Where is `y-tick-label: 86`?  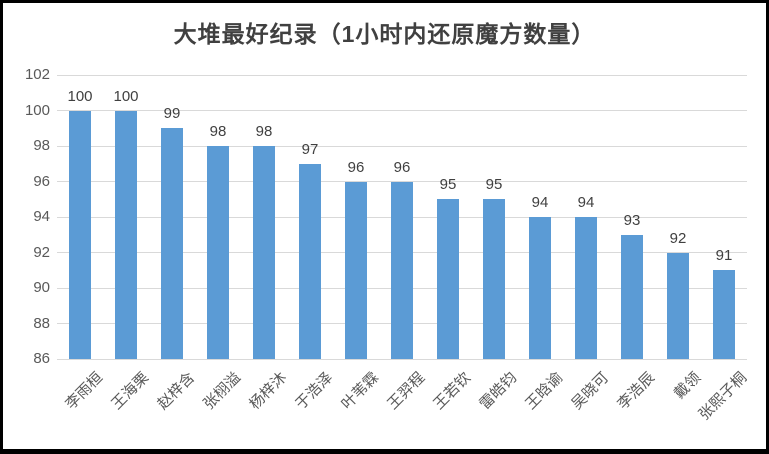 y-tick-label: 86 is located at coordinates (41, 358).